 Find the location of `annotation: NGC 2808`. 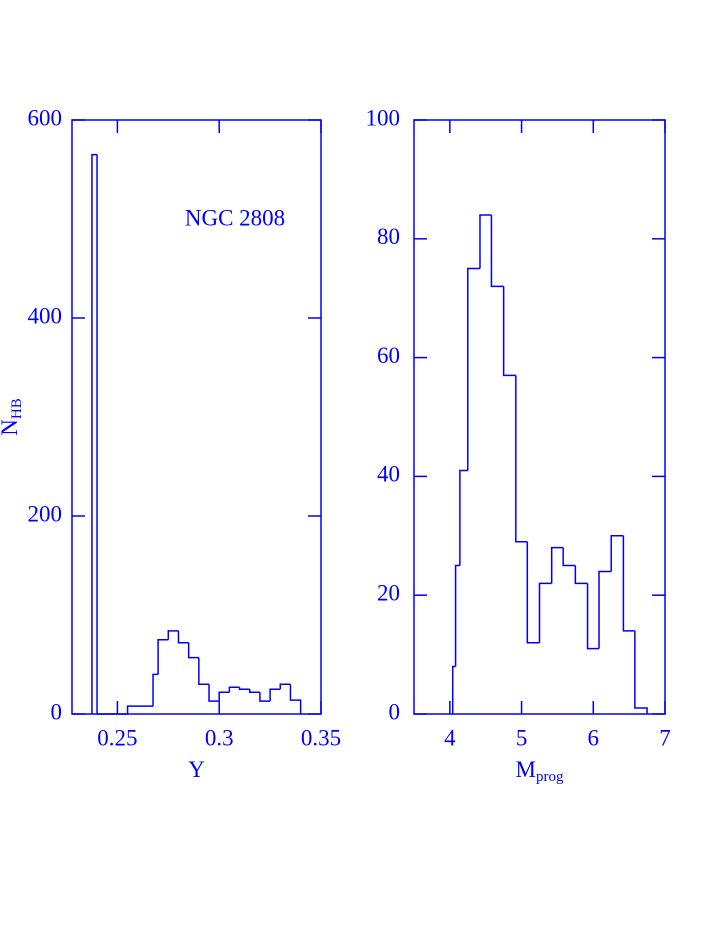

annotation: NGC 2808 is located at coordinates (235, 217).